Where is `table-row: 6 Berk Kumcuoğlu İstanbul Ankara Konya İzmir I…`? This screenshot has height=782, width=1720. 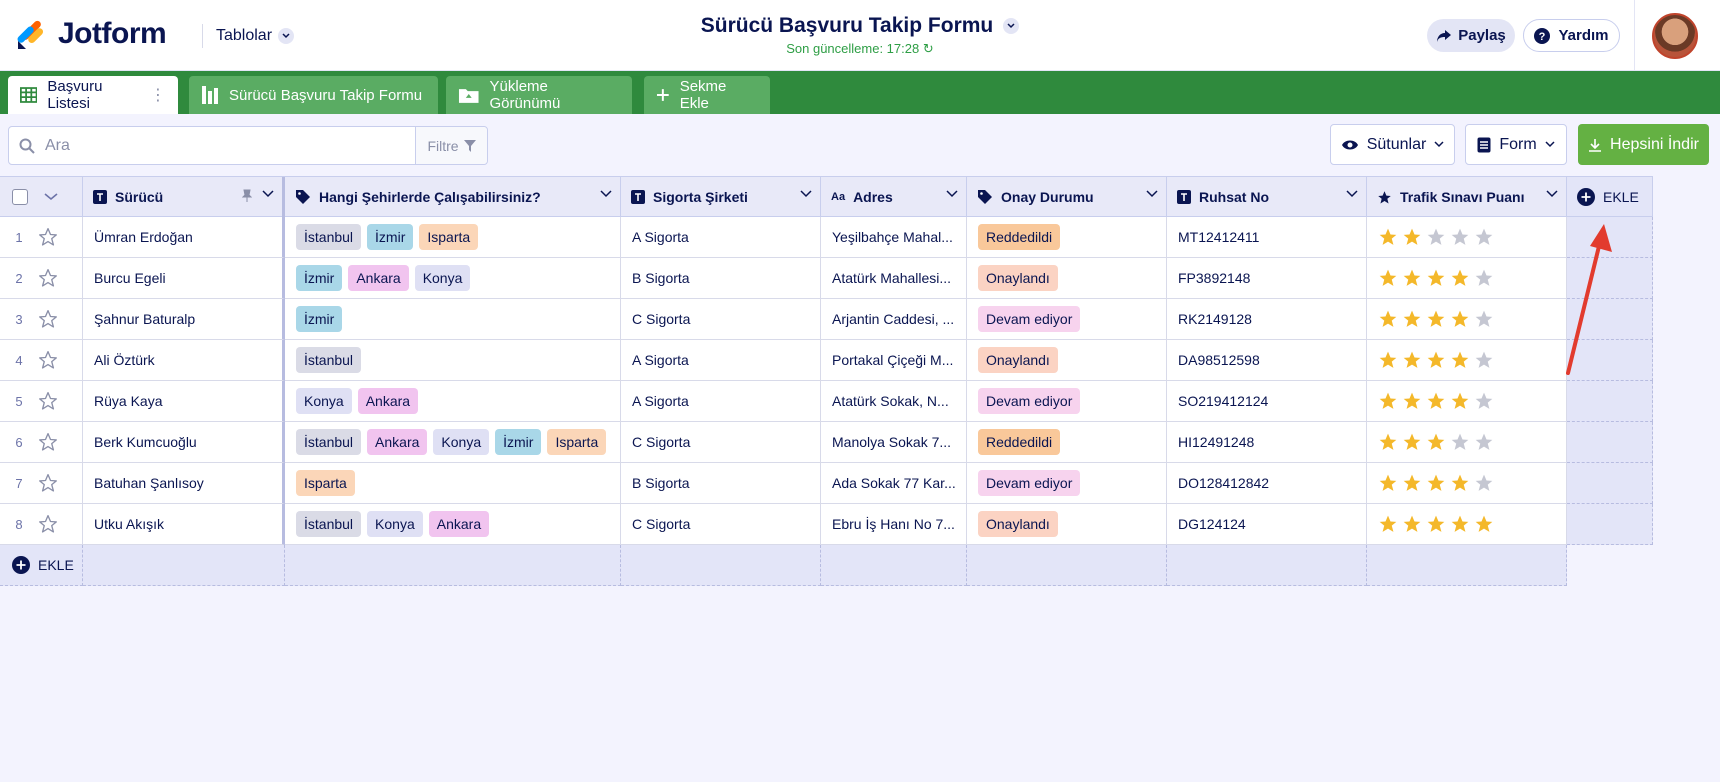 table-row: 6 Berk Kumcuoğlu İstanbul Ankara Konya İzmir I… is located at coordinates (826, 442).